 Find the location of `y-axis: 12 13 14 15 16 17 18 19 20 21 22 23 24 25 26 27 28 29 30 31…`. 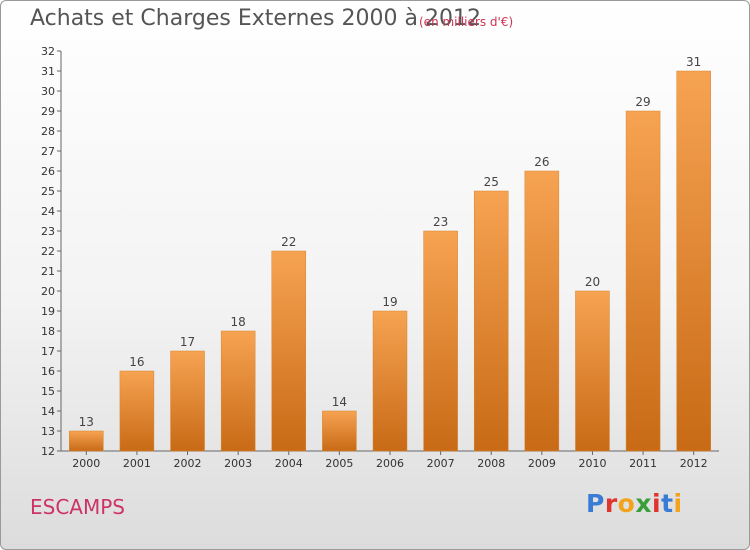

y-axis: 12 13 14 15 16 17 18 19 20 21 22 23 24 25 26 27 28 29 30 31… is located at coordinates (51, 251).